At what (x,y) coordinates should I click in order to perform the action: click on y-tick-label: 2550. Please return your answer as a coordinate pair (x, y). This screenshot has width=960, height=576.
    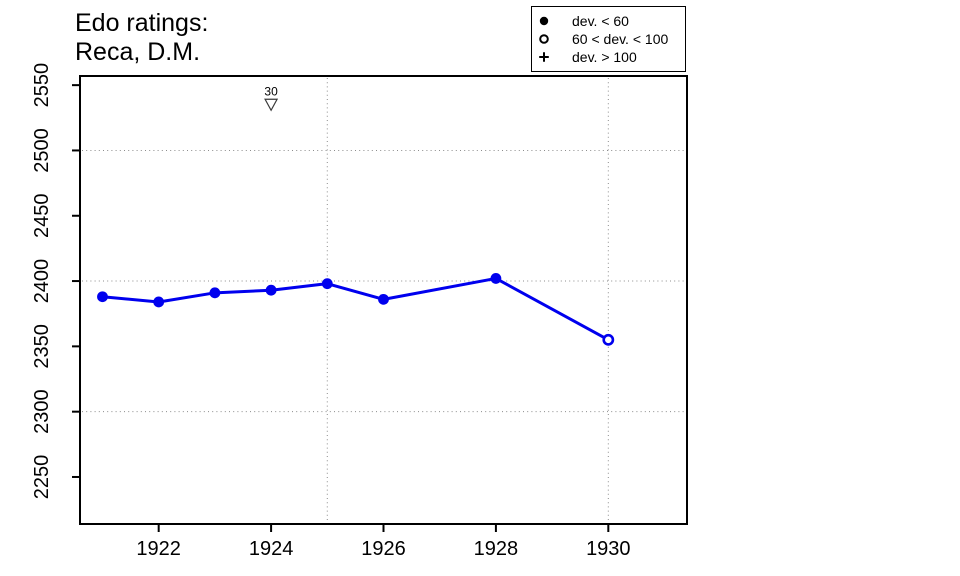
    Looking at the image, I should click on (42, 85).